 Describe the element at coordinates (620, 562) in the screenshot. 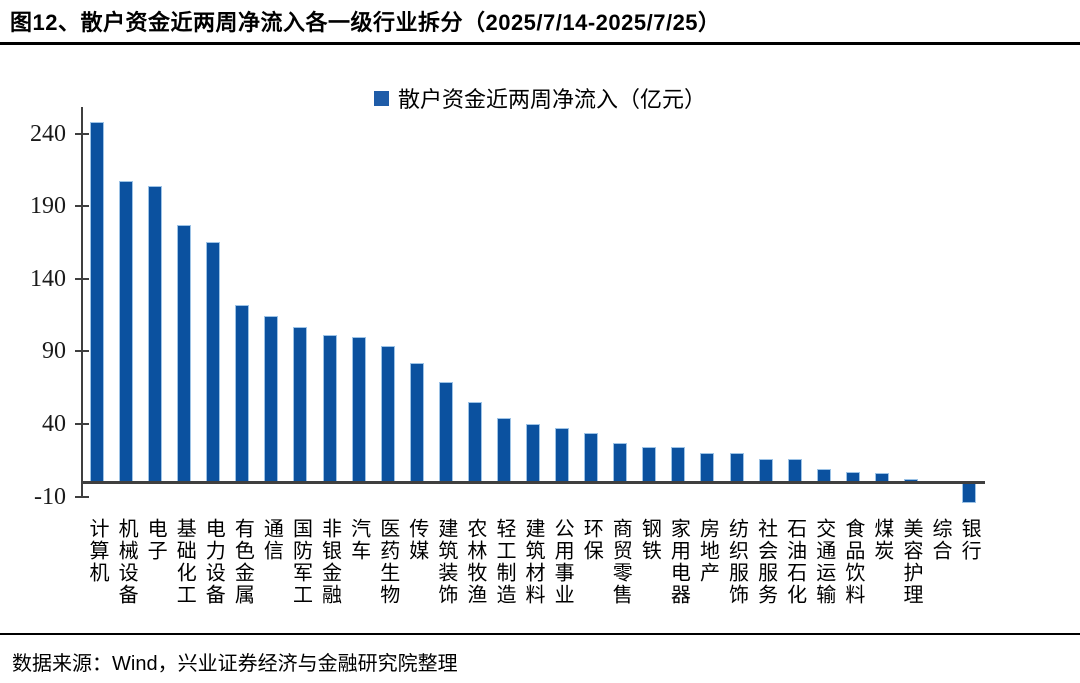

I see `x-label-商贸零售: 商贸零售` at that location.